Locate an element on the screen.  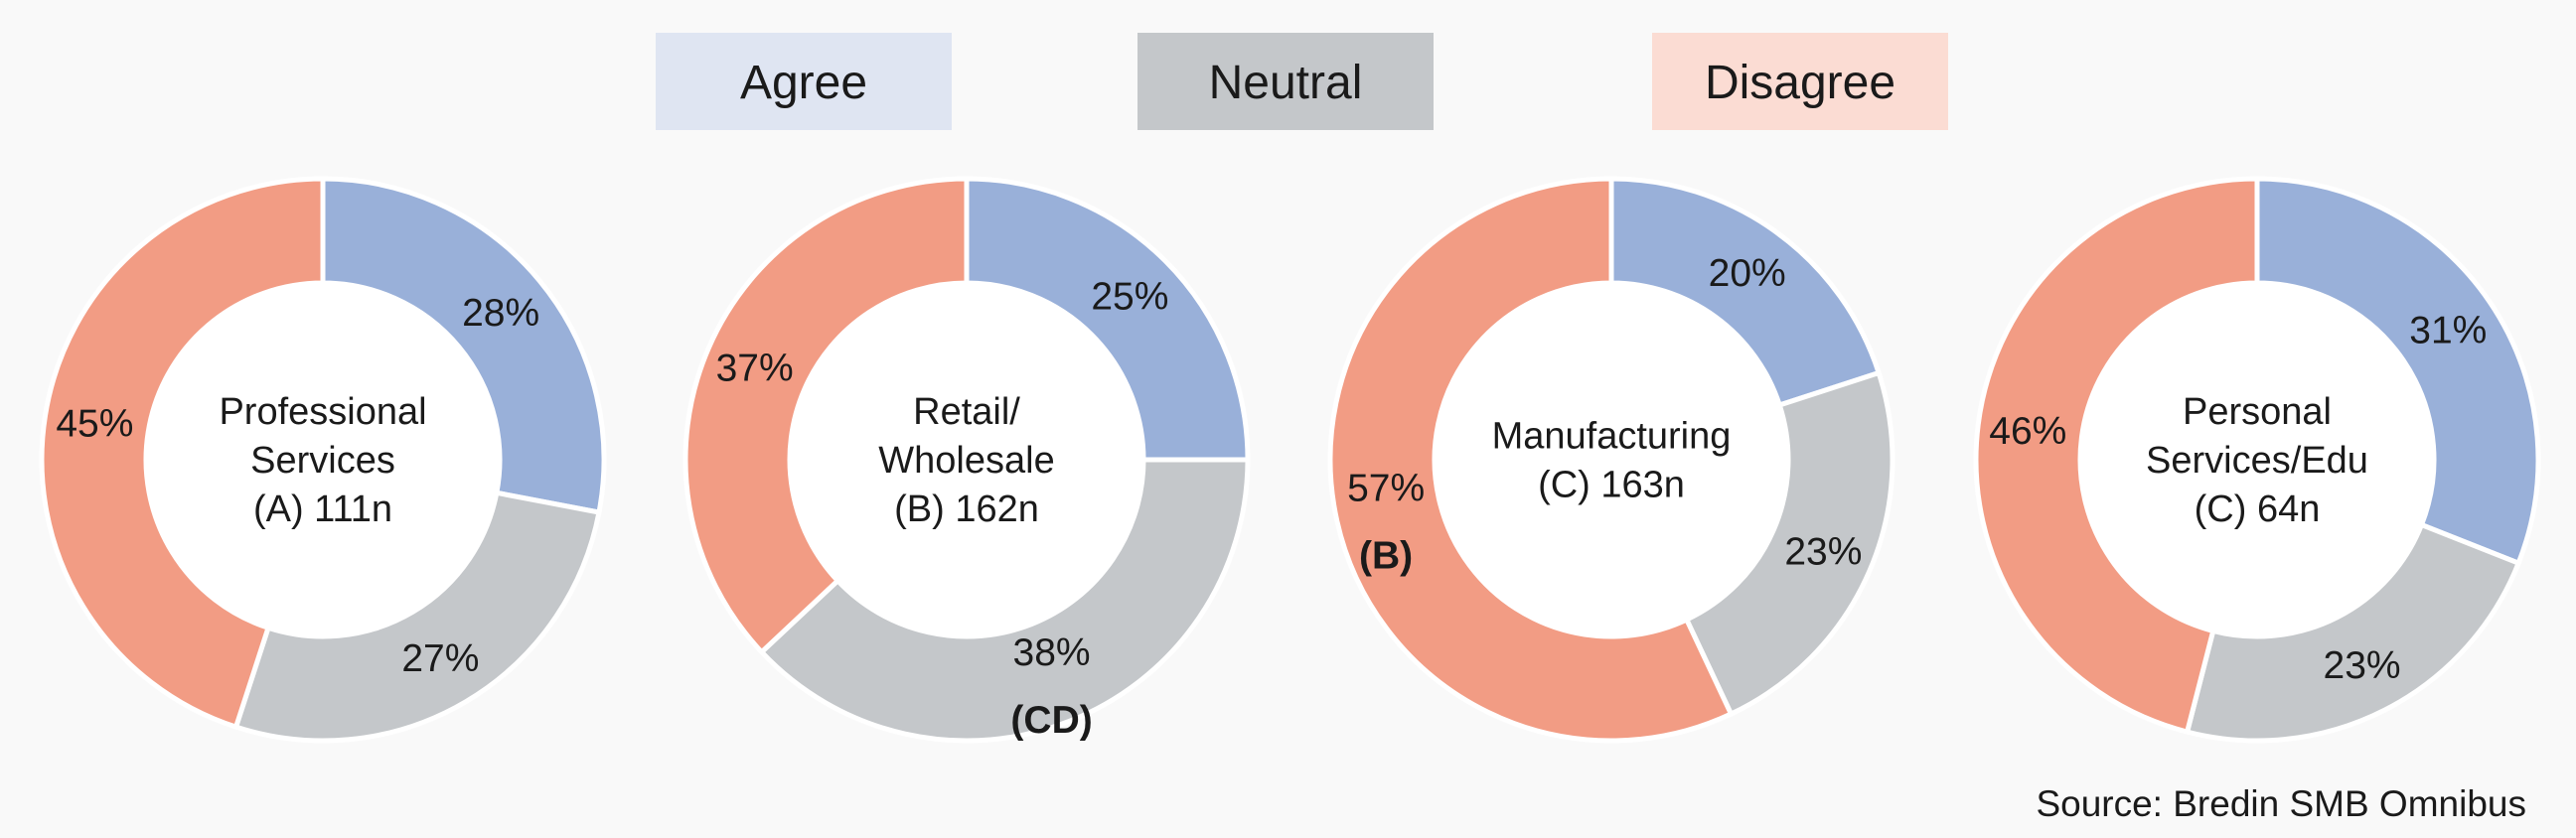
center-label-line: Professional is located at coordinates (322, 412).